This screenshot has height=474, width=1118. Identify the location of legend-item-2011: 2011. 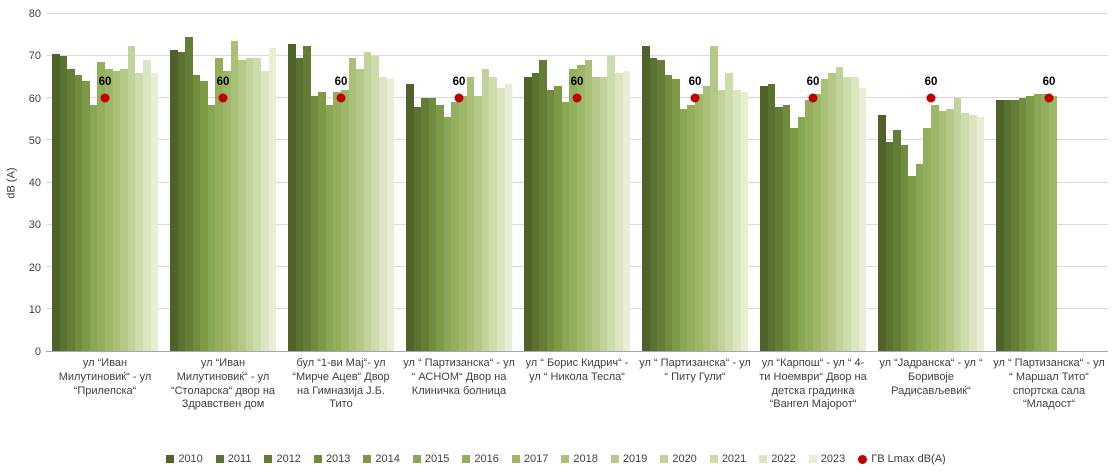
(233, 459).